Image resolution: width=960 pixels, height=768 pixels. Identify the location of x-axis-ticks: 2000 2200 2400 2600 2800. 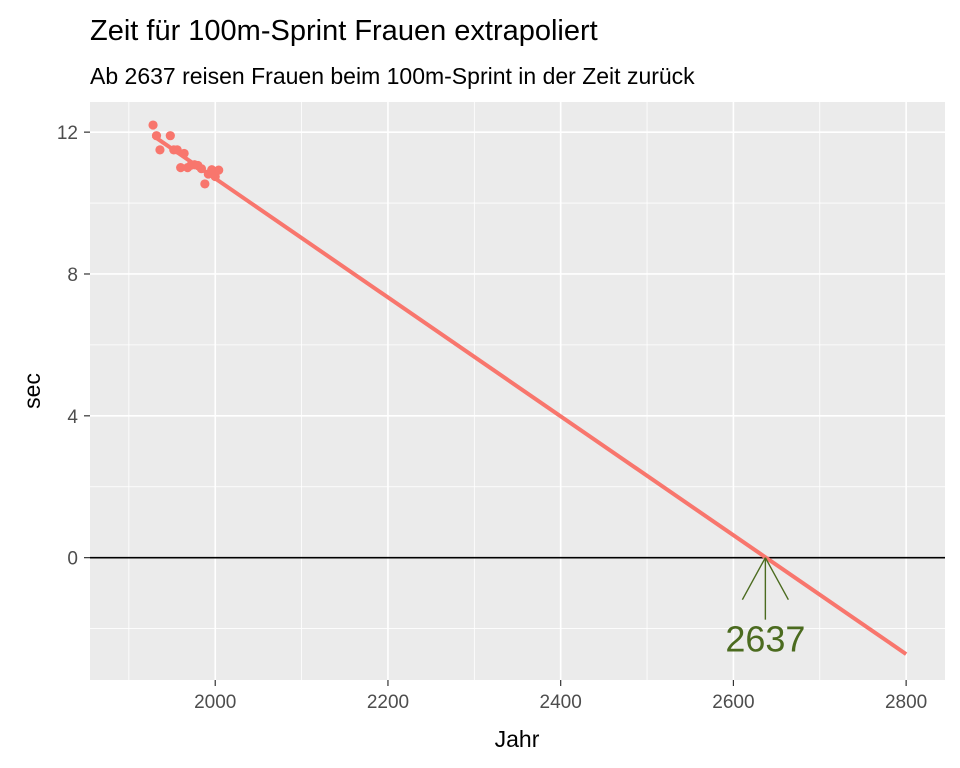
(560, 696).